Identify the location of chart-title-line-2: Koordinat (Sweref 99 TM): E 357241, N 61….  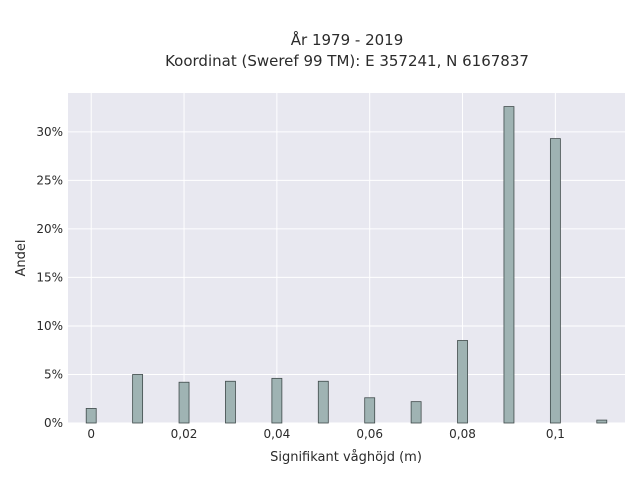
(347, 61).